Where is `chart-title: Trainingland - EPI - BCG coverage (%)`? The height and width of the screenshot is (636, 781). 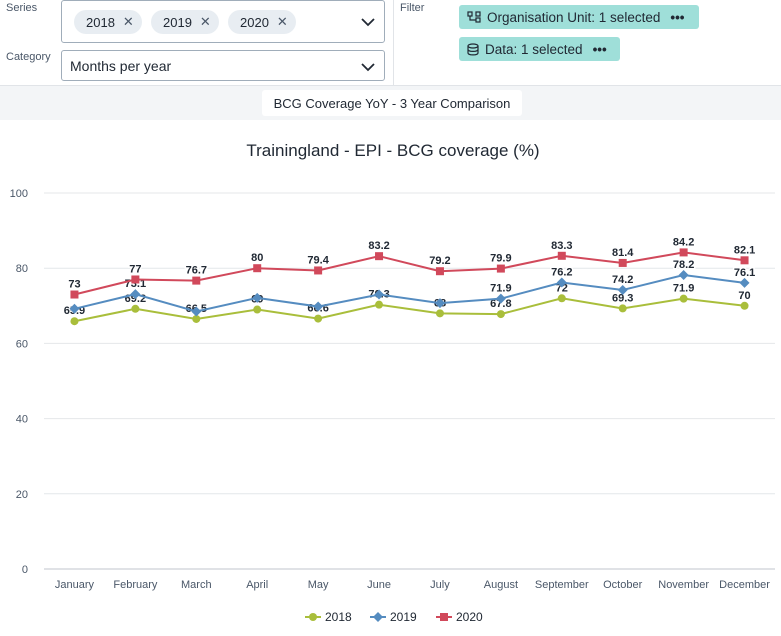
chart-title: Trainingland - EPI - BCG coverage (%) is located at coordinates (392, 150).